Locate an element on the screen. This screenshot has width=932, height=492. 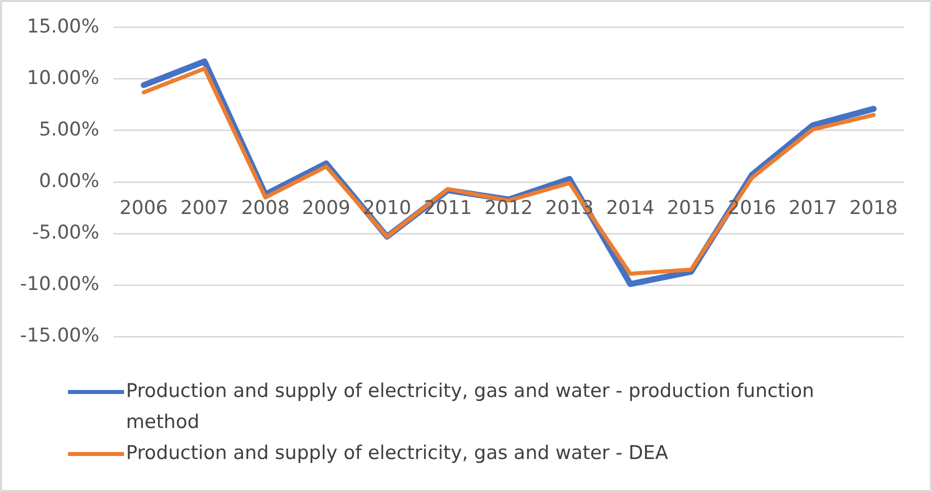
legend-label: Production and supply of electricity, gas and water - DEA is located at coordinates (397, 453).